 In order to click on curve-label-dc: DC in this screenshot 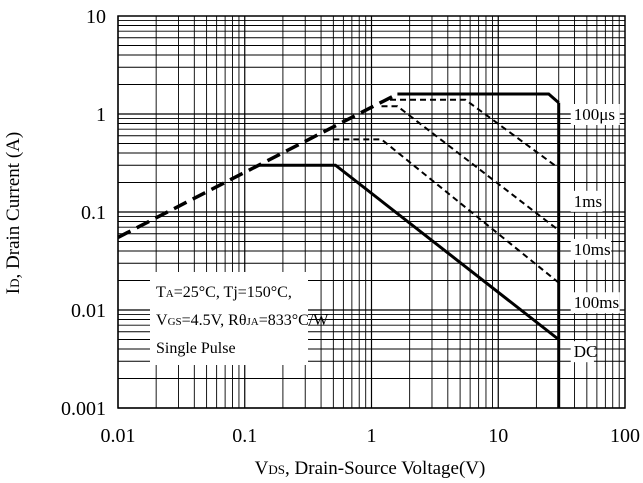, I will do `click(586, 351)`.